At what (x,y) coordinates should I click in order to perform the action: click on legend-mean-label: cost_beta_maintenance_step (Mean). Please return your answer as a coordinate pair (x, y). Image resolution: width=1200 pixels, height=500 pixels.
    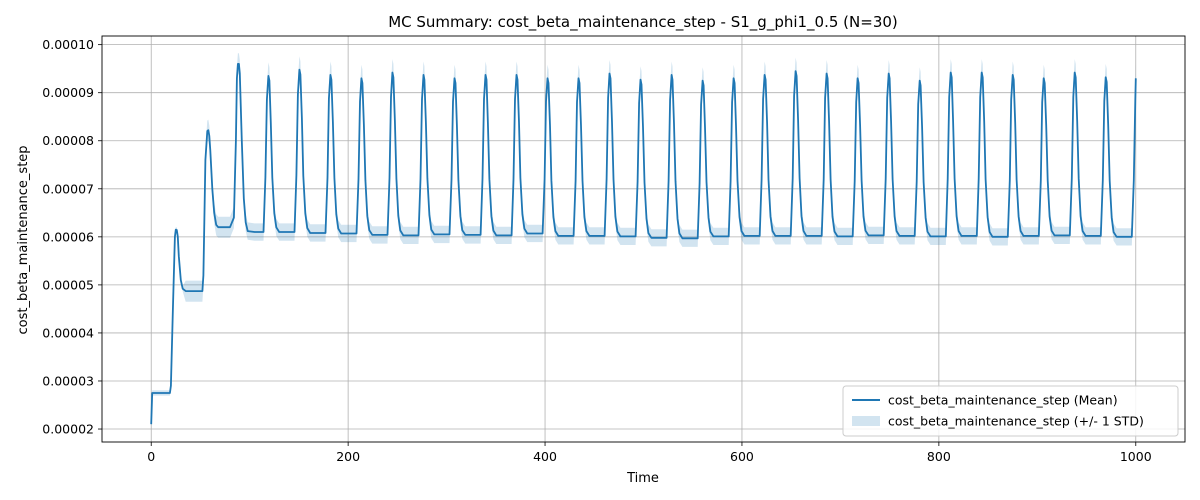
    Looking at the image, I should click on (1003, 400).